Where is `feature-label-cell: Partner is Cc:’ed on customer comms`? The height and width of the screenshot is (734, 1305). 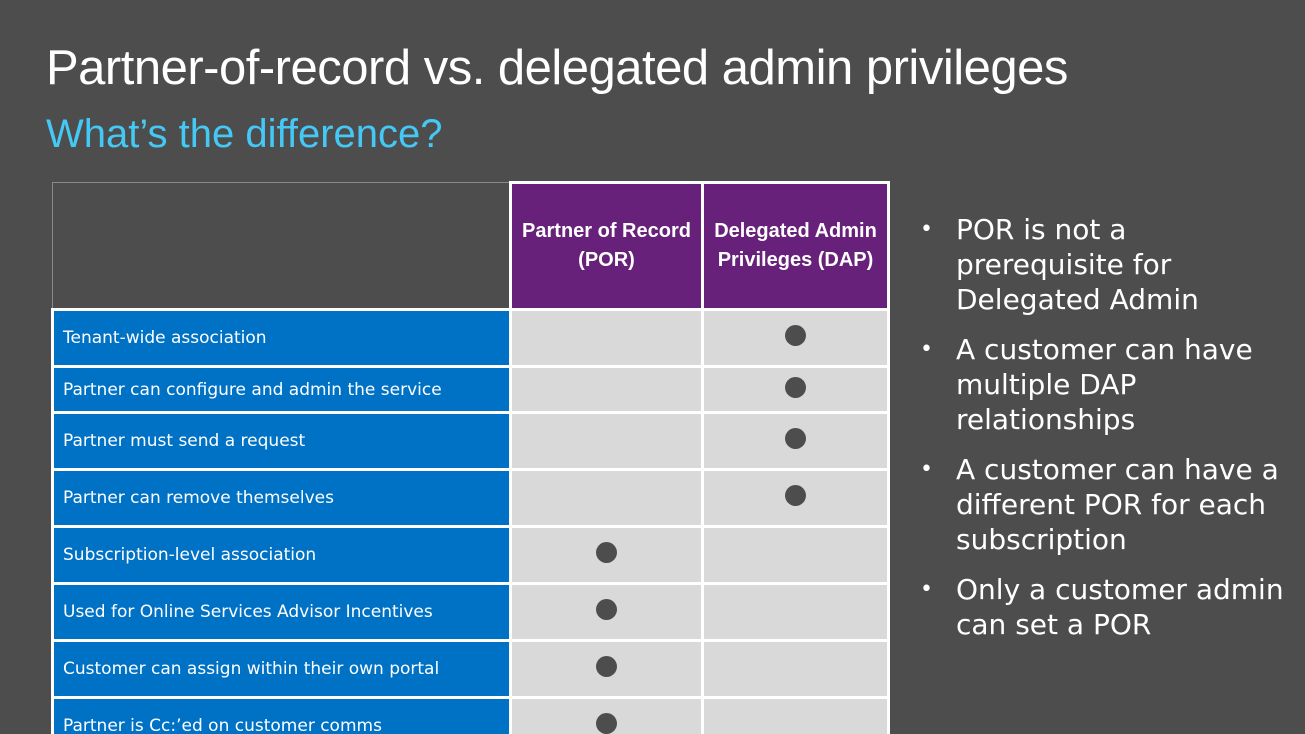
feature-label-cell: Partner is Cc:’ed on customer comms is located at coordinates (281, 715).